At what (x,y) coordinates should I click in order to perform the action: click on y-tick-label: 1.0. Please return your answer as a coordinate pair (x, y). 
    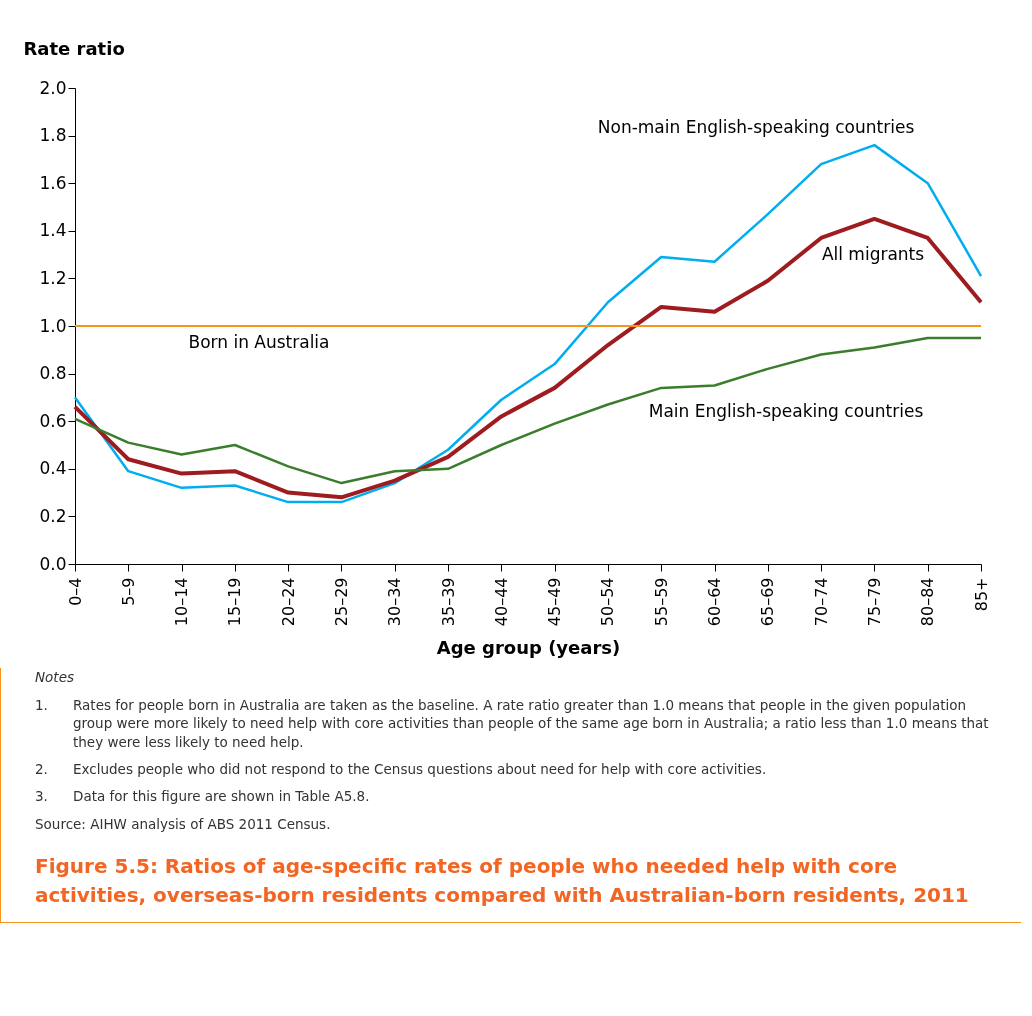
    Looking at the image, I should click on (53, 325).